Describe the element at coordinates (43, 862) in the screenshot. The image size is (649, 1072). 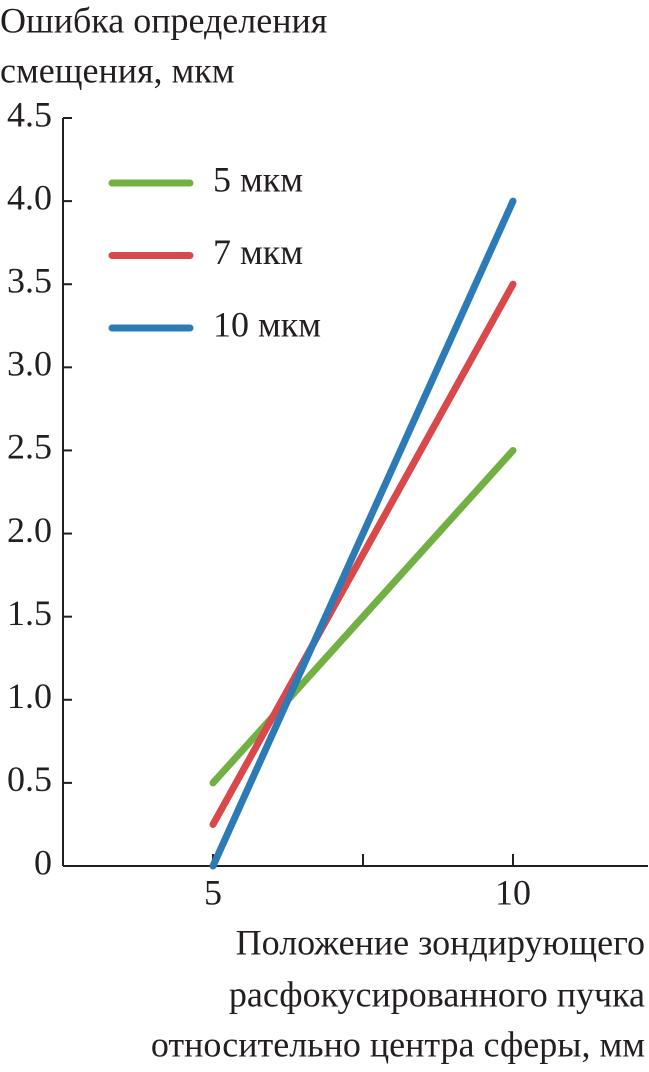
I see `y-tick-label: 0` at that location.